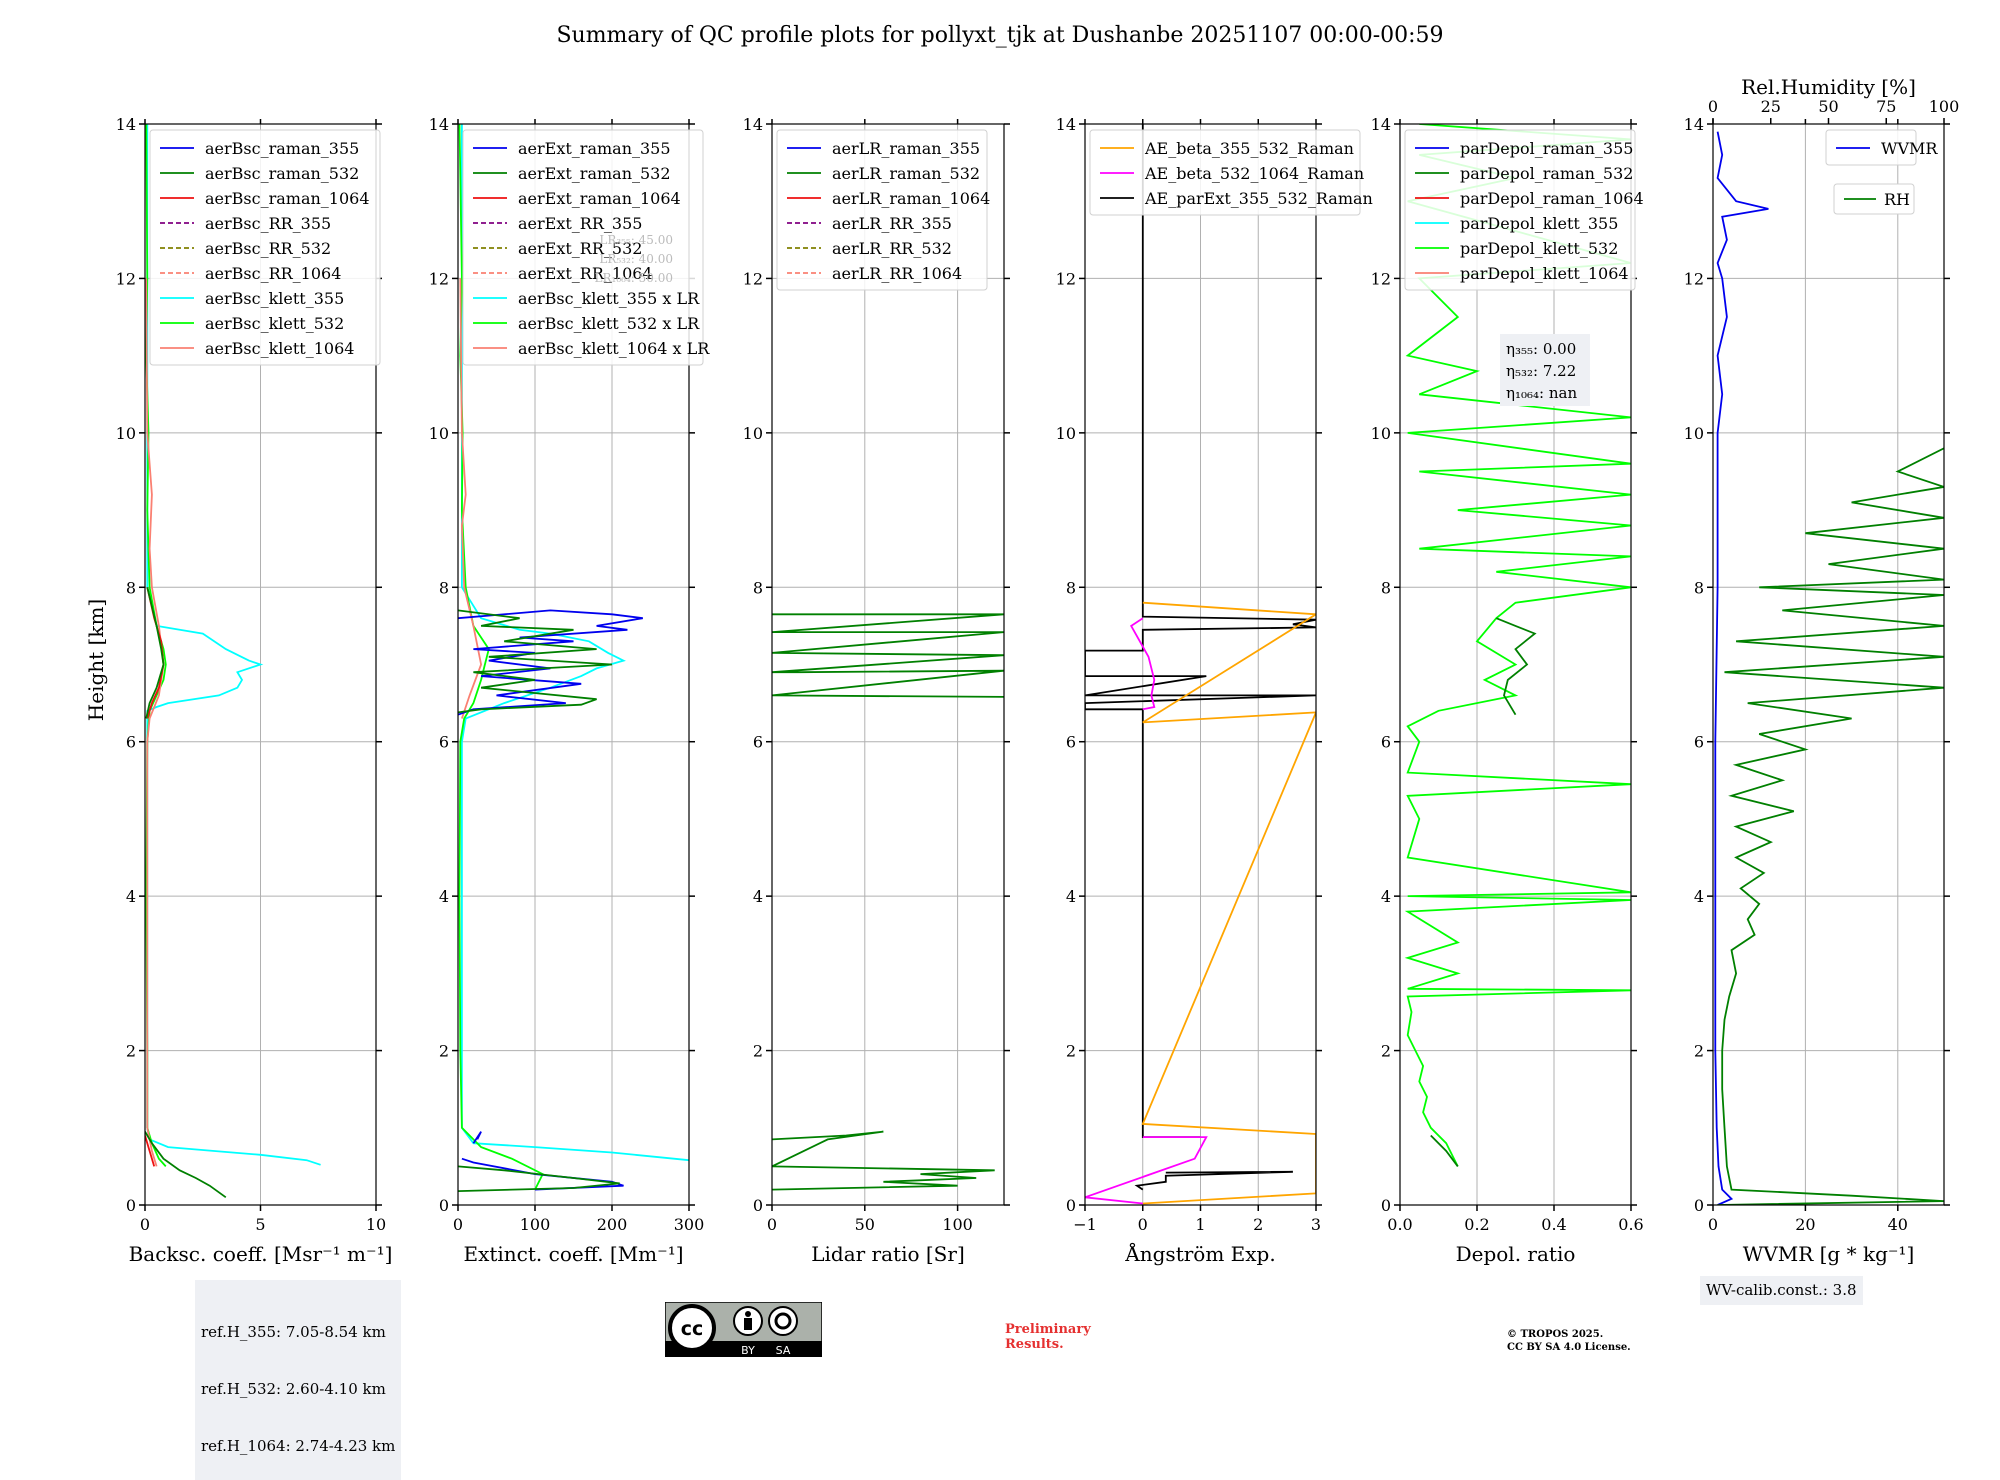 The width and height of the screenshot is (2000, 1480). What do you see at coordinates (634, 278) in the screenshot?
I see `lr-label: LR₁₀₆₄: 50.00` at bounding box center [634, 278].